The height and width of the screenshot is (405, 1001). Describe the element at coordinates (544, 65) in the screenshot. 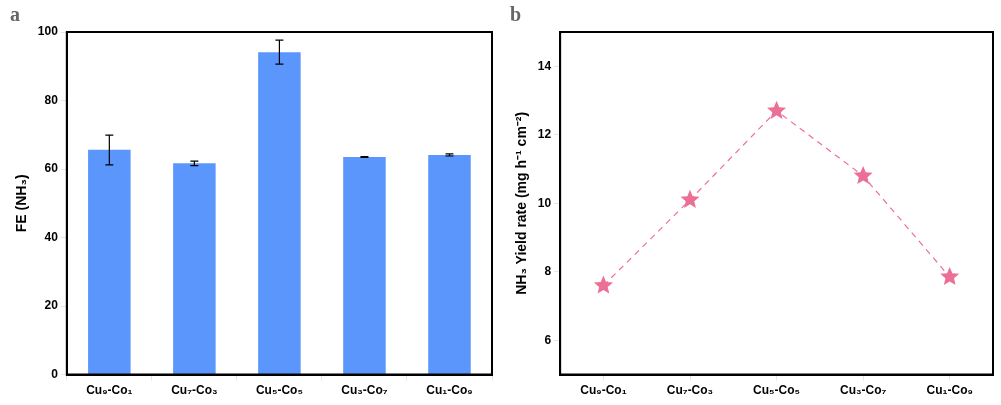

I see `y-tick-label: 14` at that location.